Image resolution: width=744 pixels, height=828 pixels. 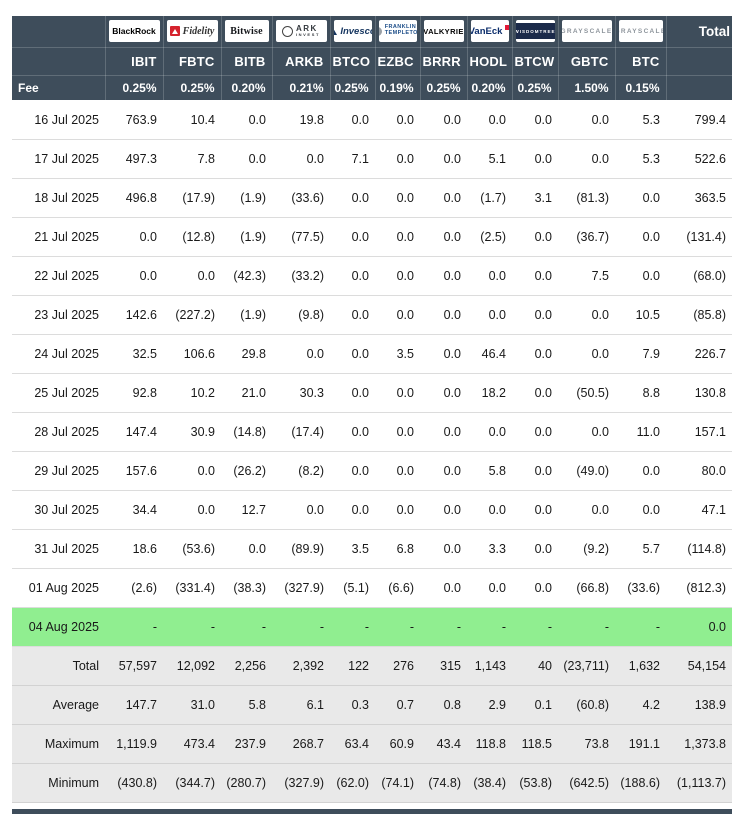 I want to click on provider-cell-grayscale-btc: GRAYSCALE, so click(x=641, y=32).